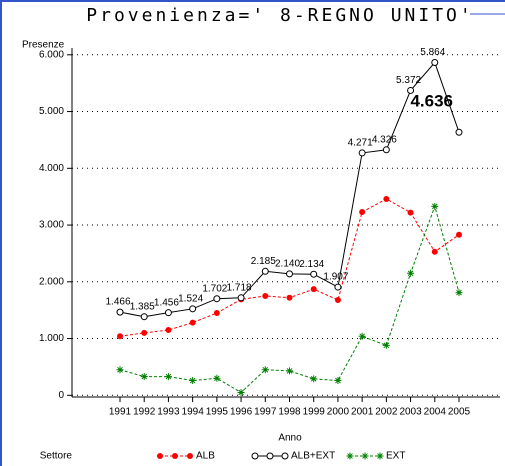 The height and width of the screenshot is (466, 505). Describe the element at coordinates (459, 412) in the screenshot. I see `x-tick-label: 2005` at that location.